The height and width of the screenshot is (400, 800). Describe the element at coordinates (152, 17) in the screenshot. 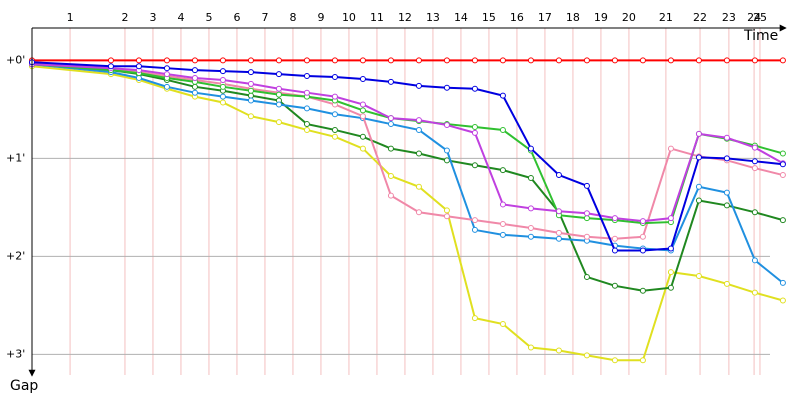

I see `x-tick-label: 3` at that location.